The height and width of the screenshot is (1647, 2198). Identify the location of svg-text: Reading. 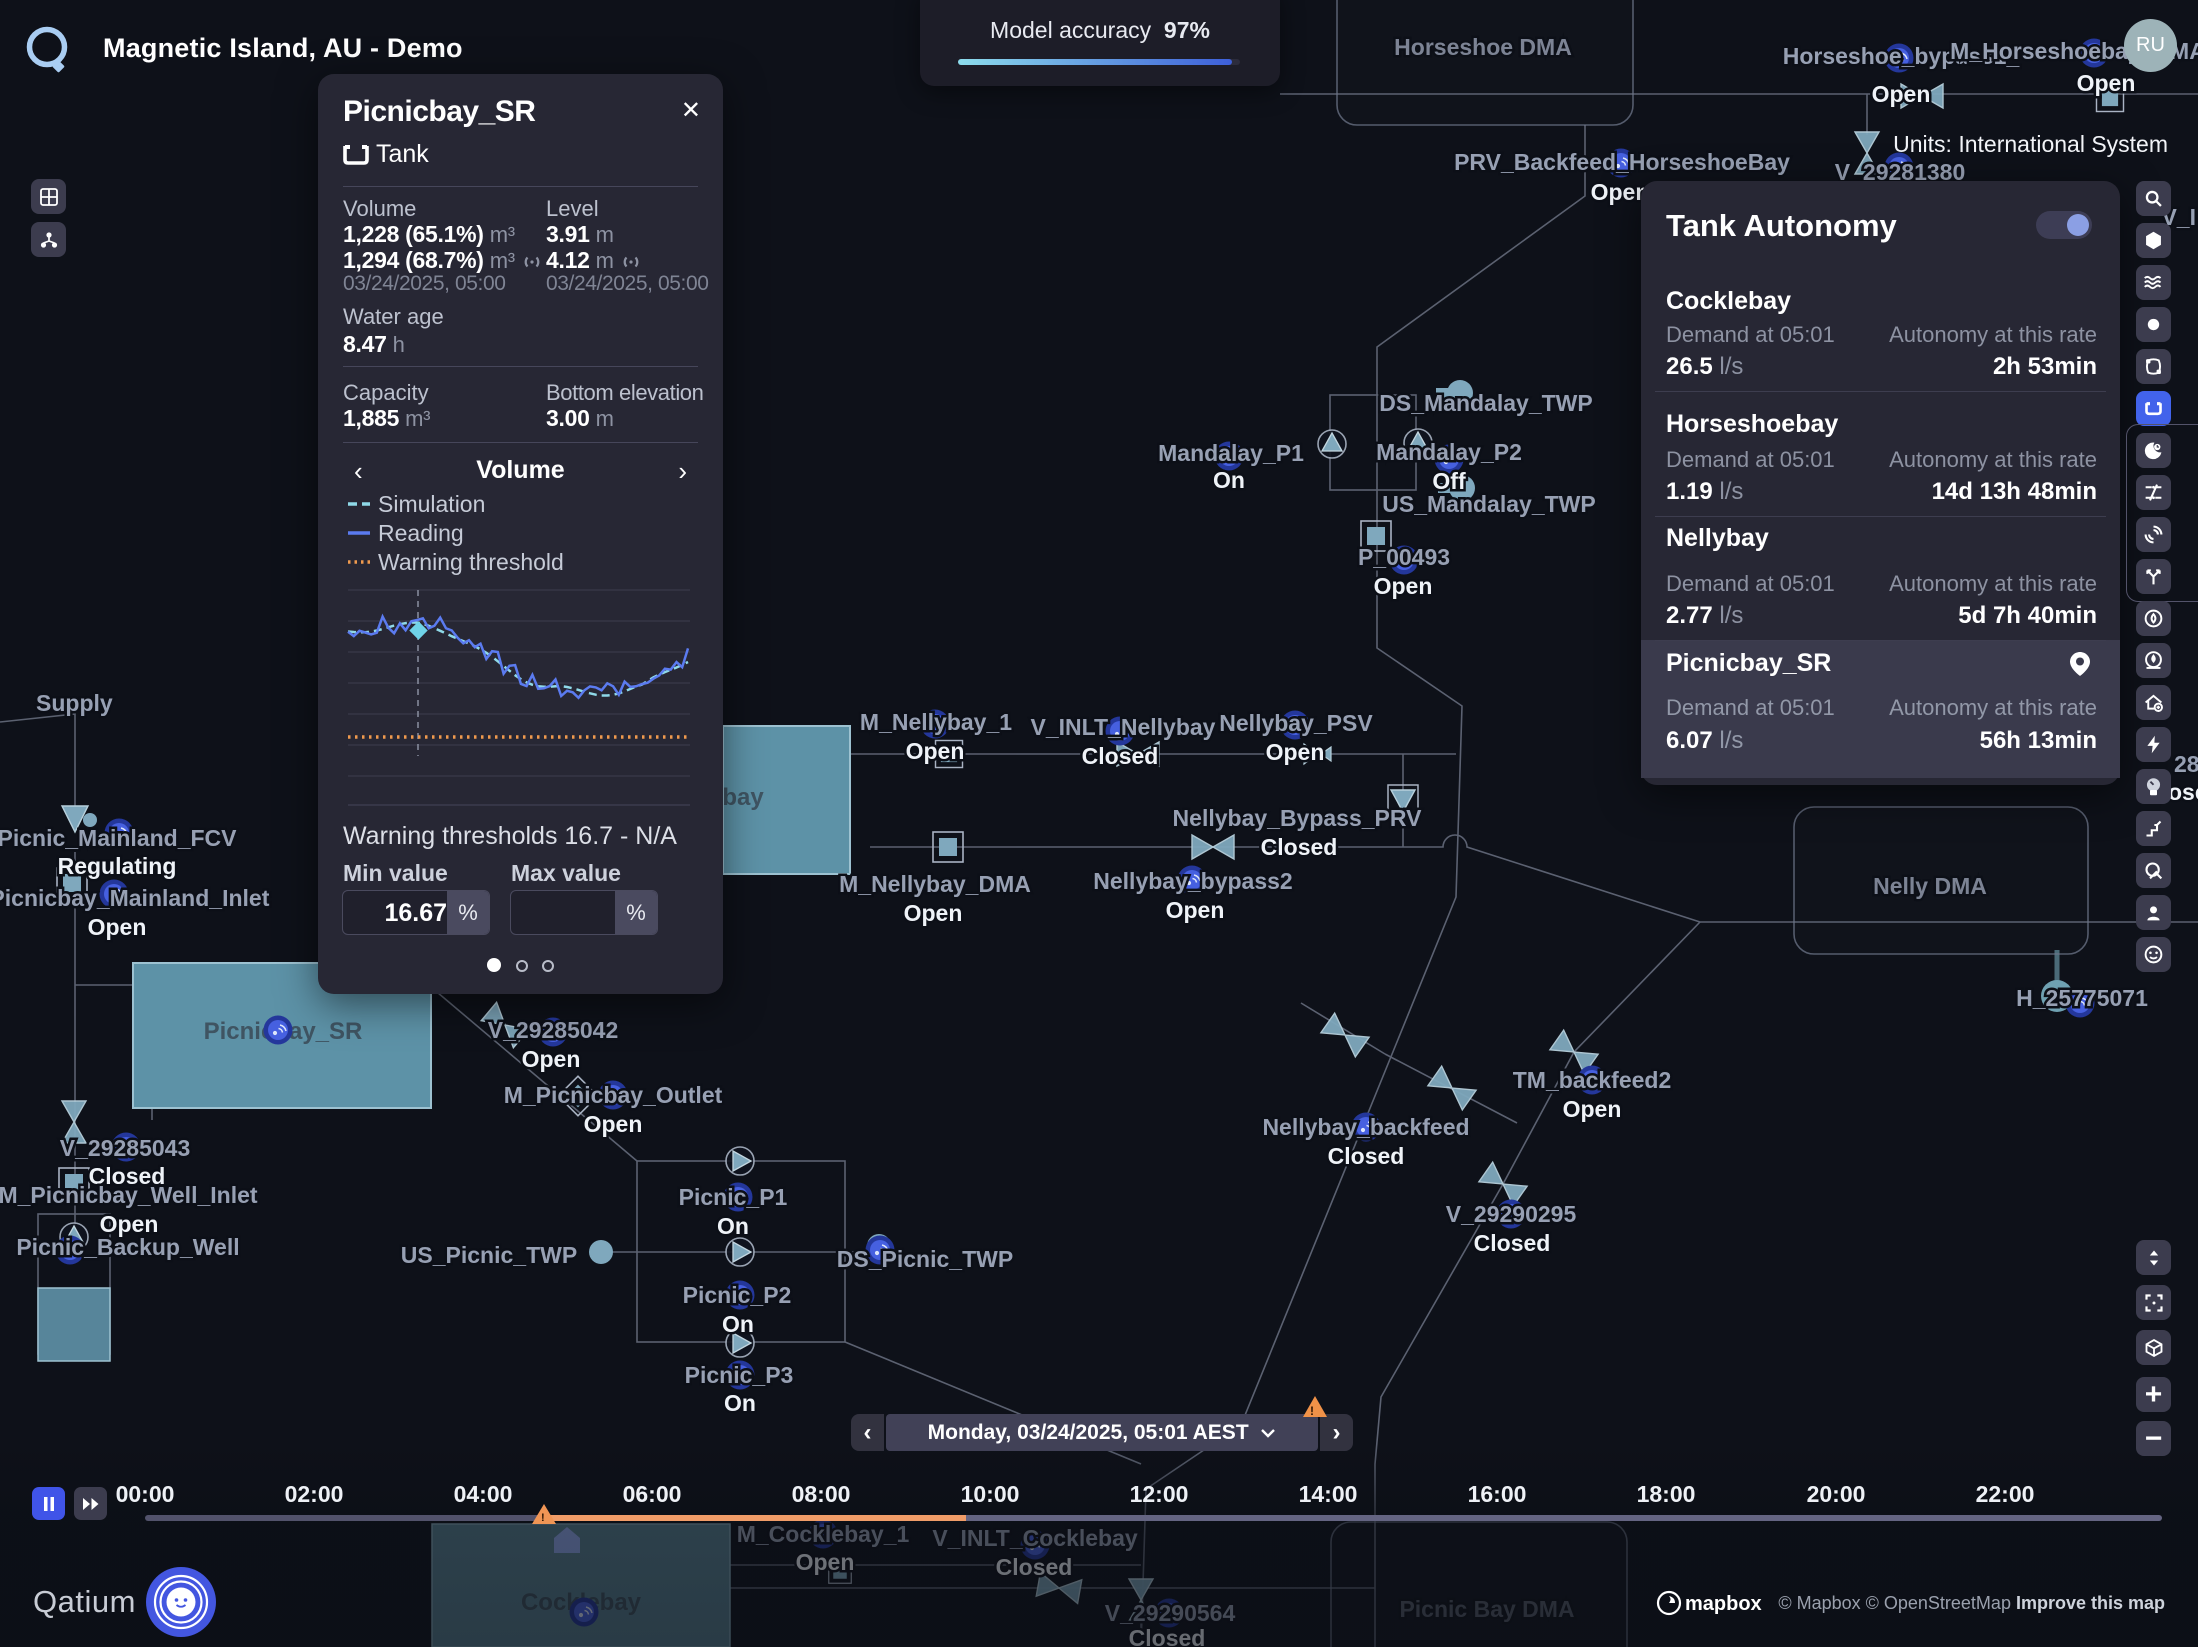
(421, 533).